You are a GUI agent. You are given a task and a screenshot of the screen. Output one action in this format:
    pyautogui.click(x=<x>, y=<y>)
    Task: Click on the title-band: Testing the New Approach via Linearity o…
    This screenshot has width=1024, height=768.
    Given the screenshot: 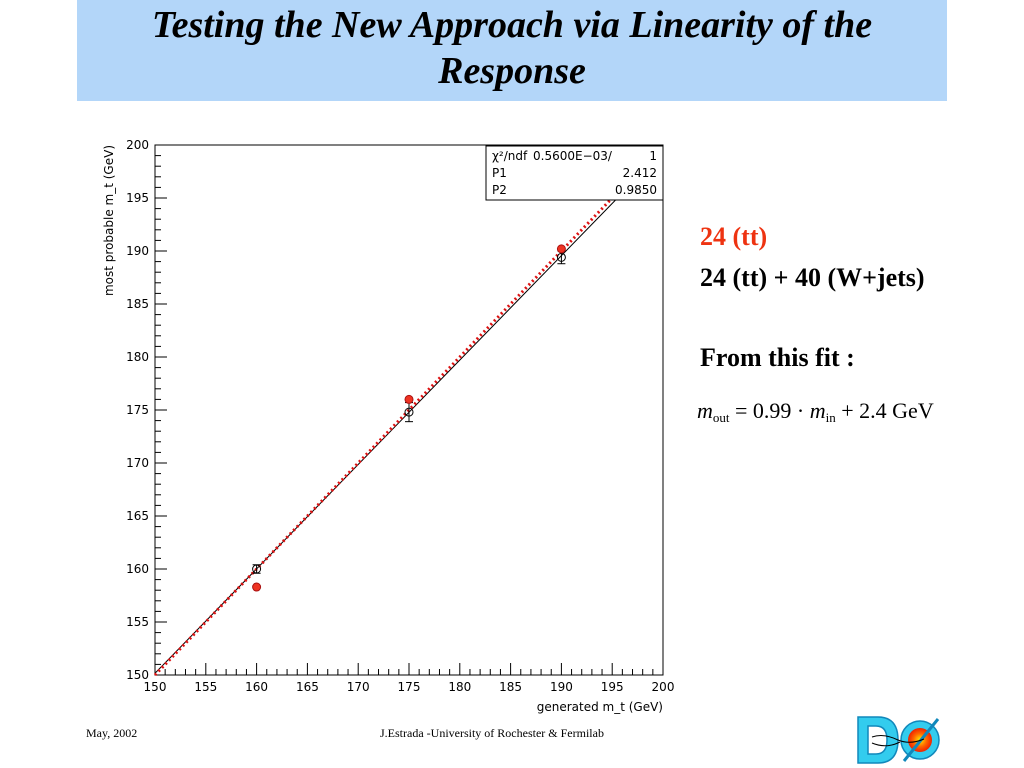 What is the action you would take?
    pyautogui.click(x=512, y=50)
    